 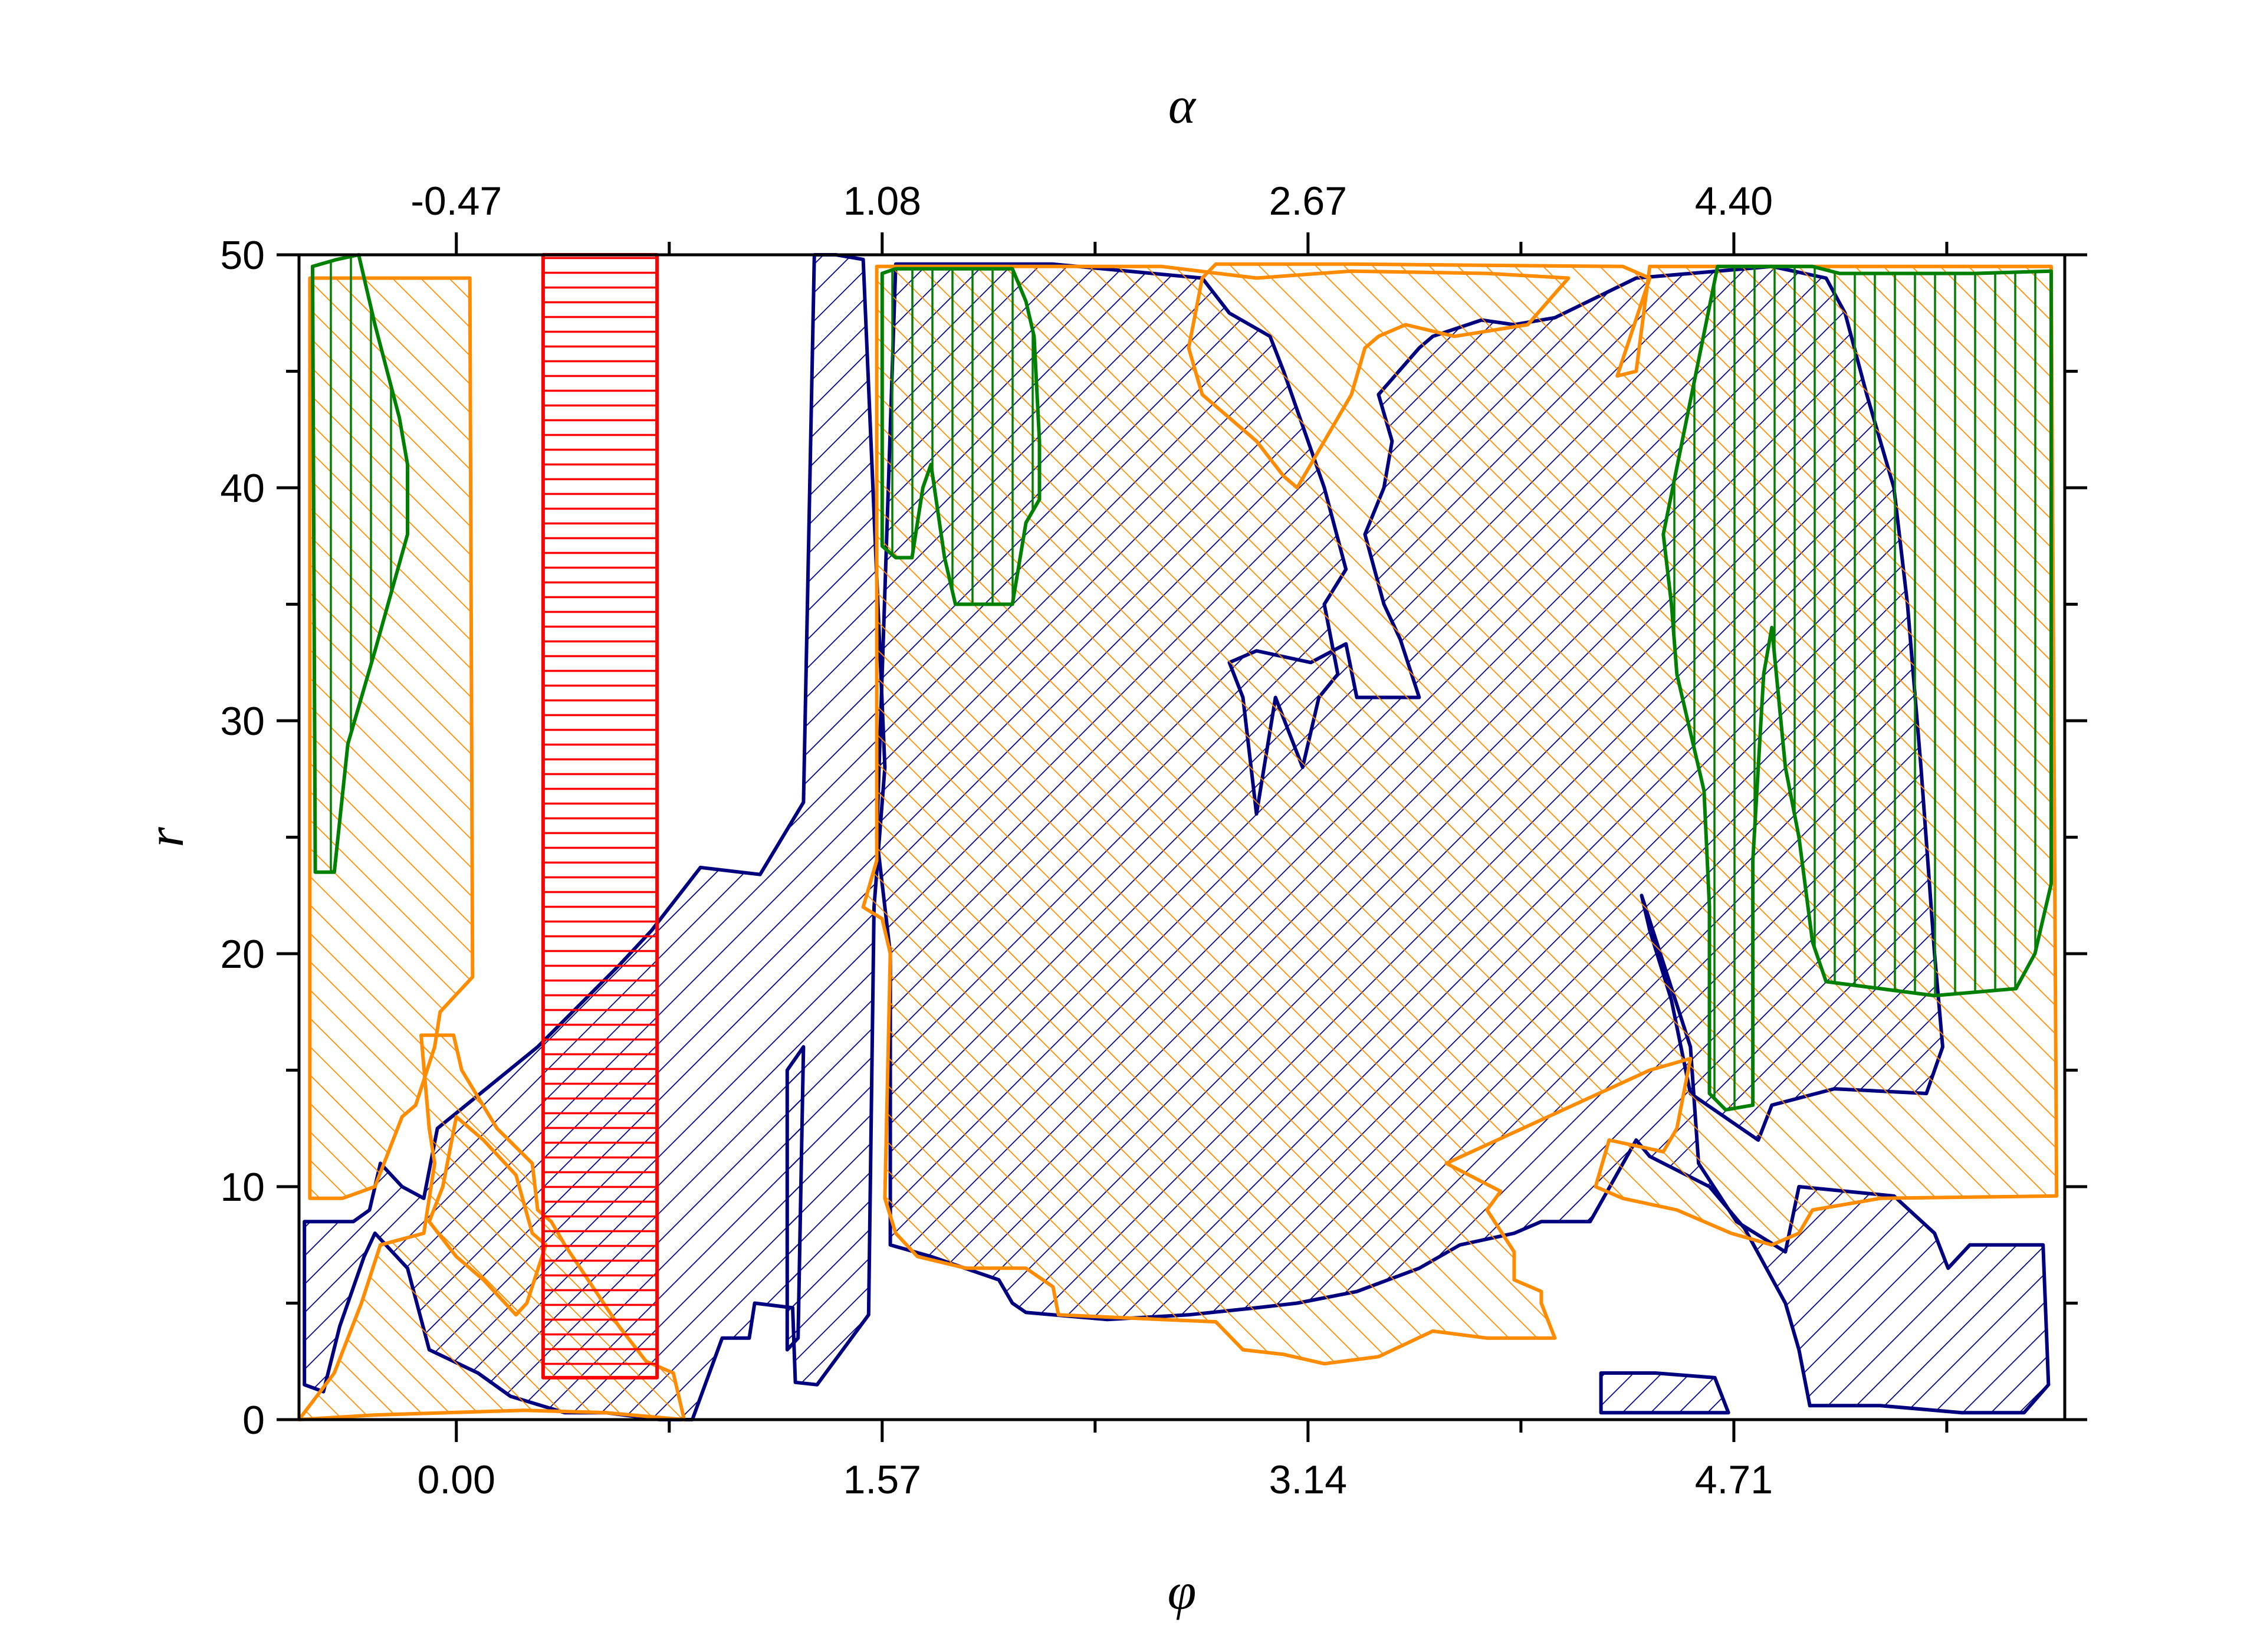 What do you see at coordinates (242, 955) in the screenshot?
I see `y-tick-label: 20` at bounding box center [242, 955].